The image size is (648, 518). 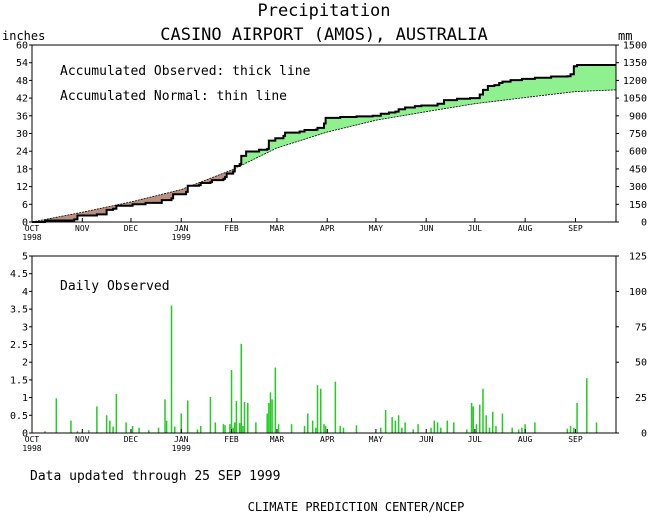 I want to click on accumulated-x-tick-label: JUN, so click(x=426, y=228).